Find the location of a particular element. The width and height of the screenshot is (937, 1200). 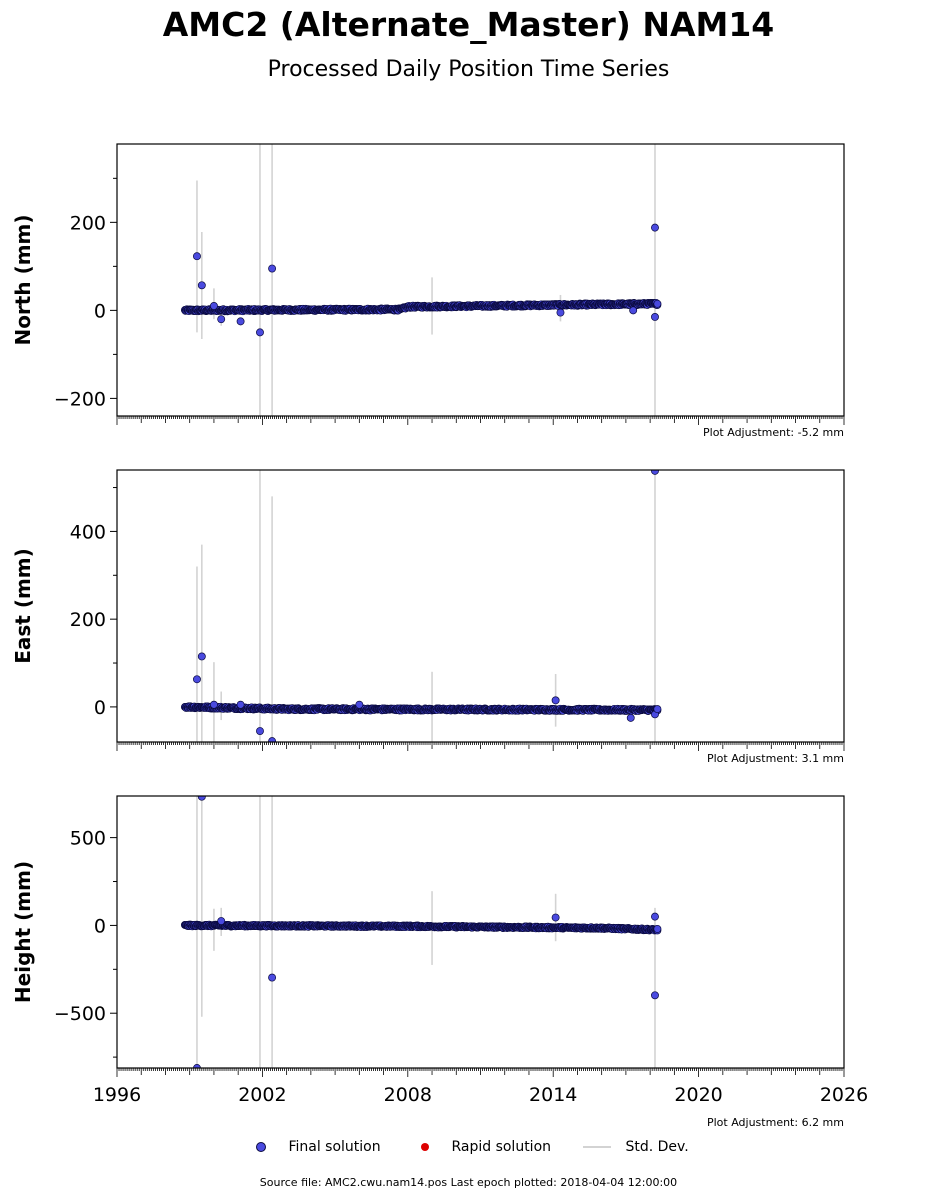

y-axis-label: East (mm) is located at coordinates (23, 606).